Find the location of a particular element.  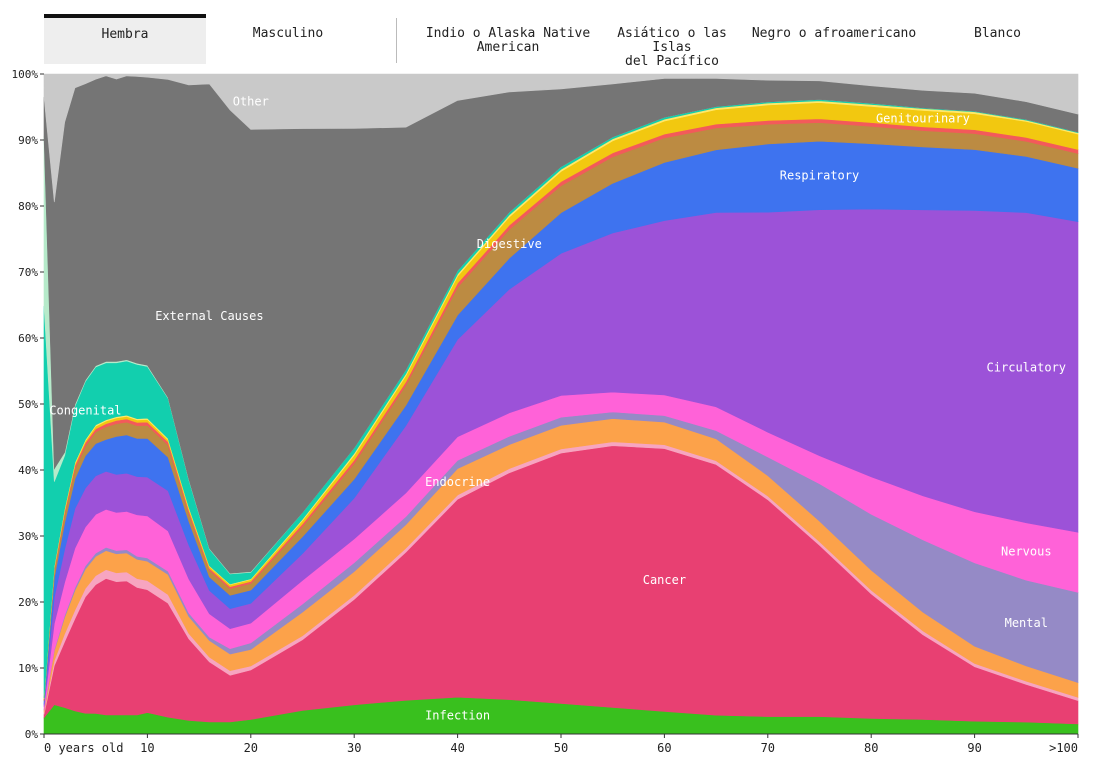

label-nervous: Nervous is located at coordinates (1026, 552).